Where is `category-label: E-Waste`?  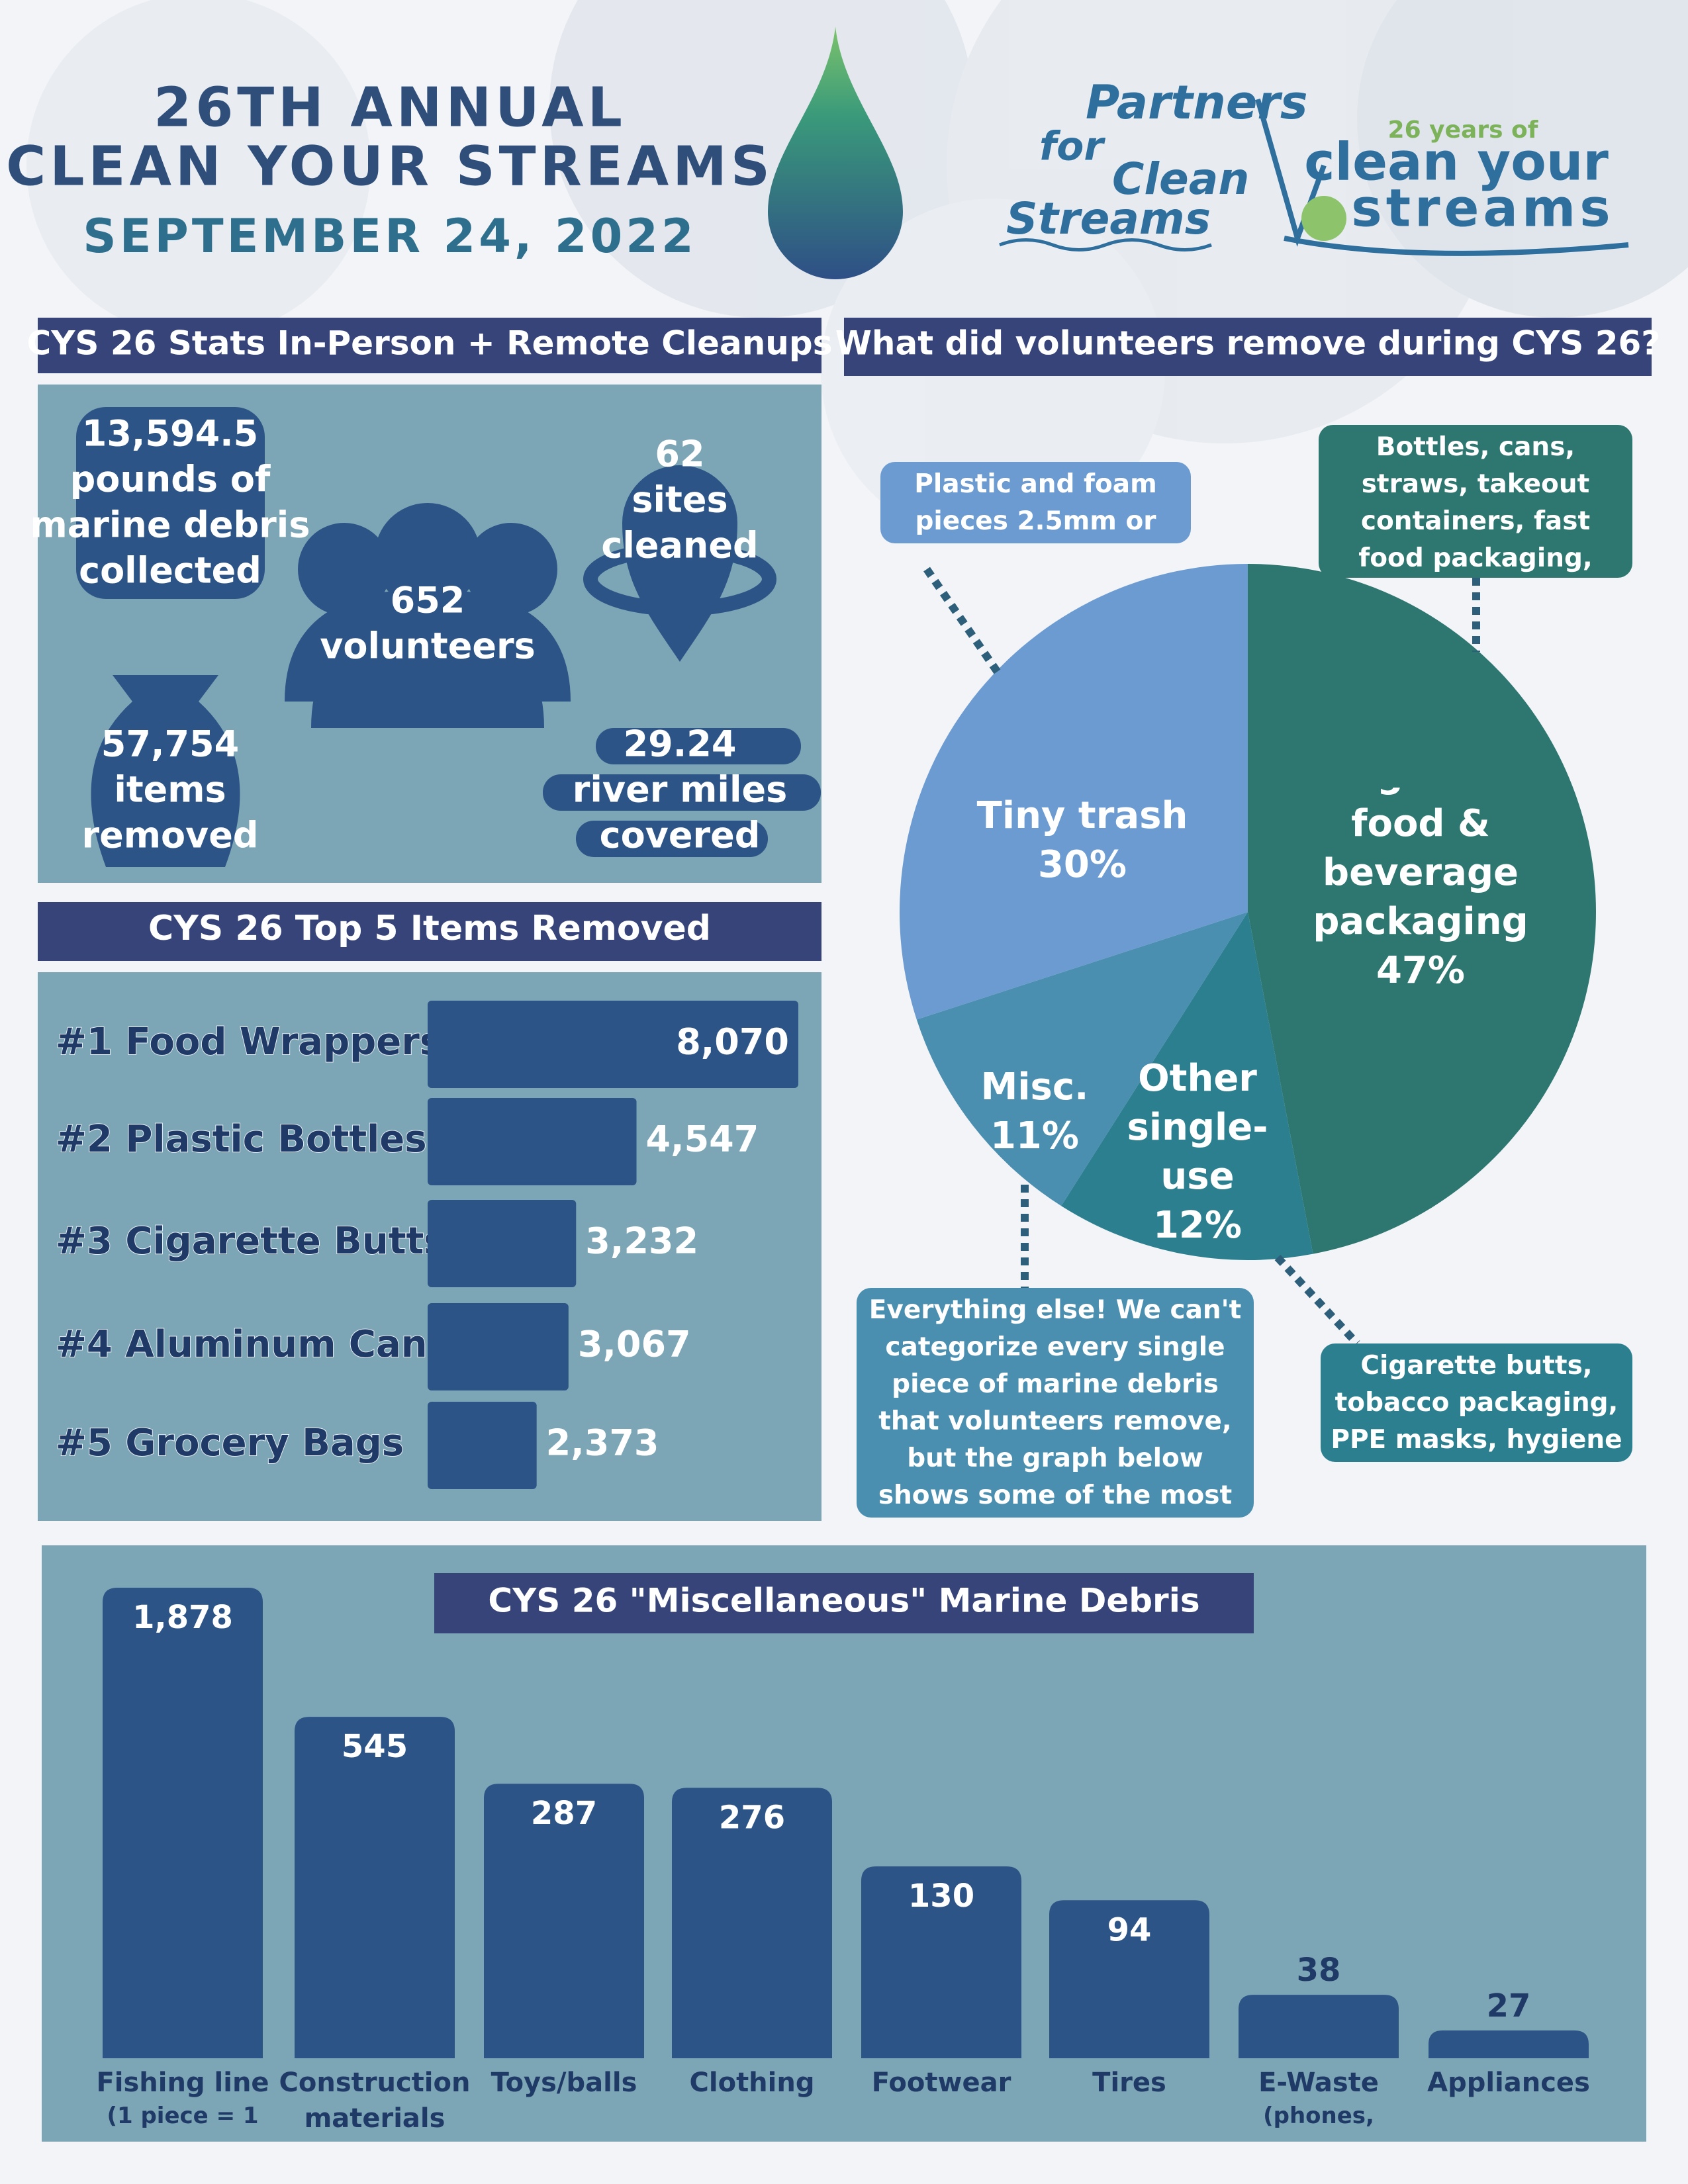
category-label: E-Waste is located at coordinates (1318, 2083).